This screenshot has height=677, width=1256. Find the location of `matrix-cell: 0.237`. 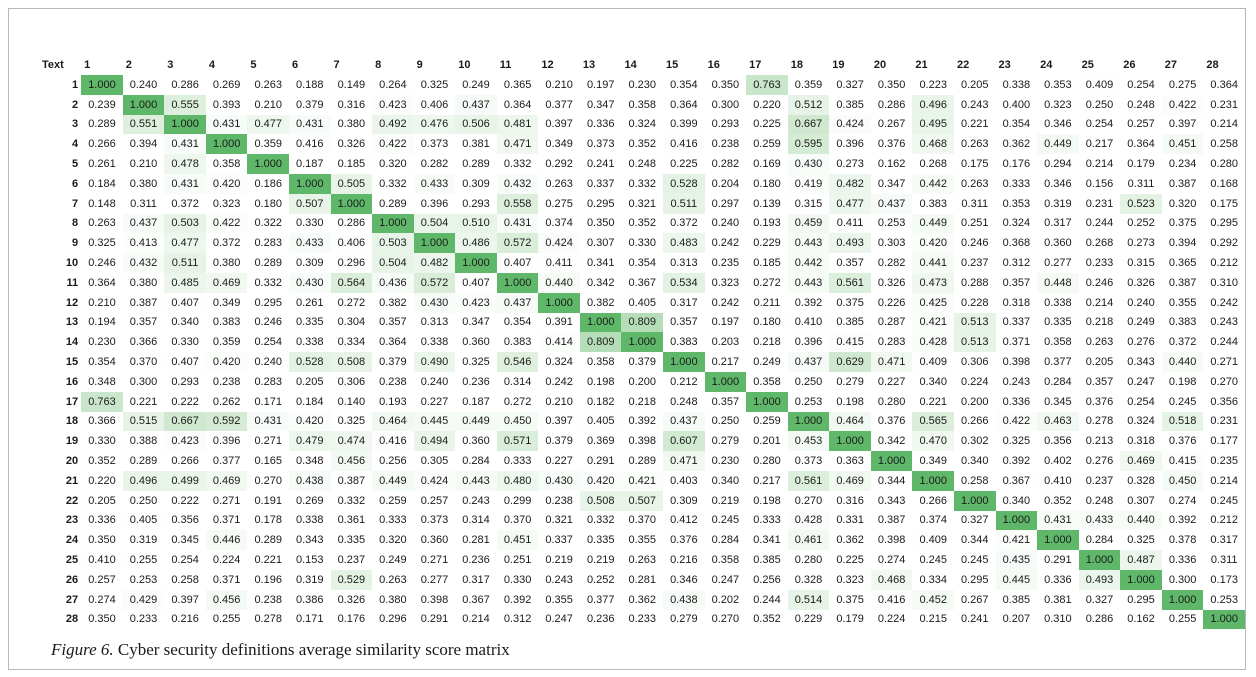

matrix-cell: 0.237 is located at coordinates (351, 560).